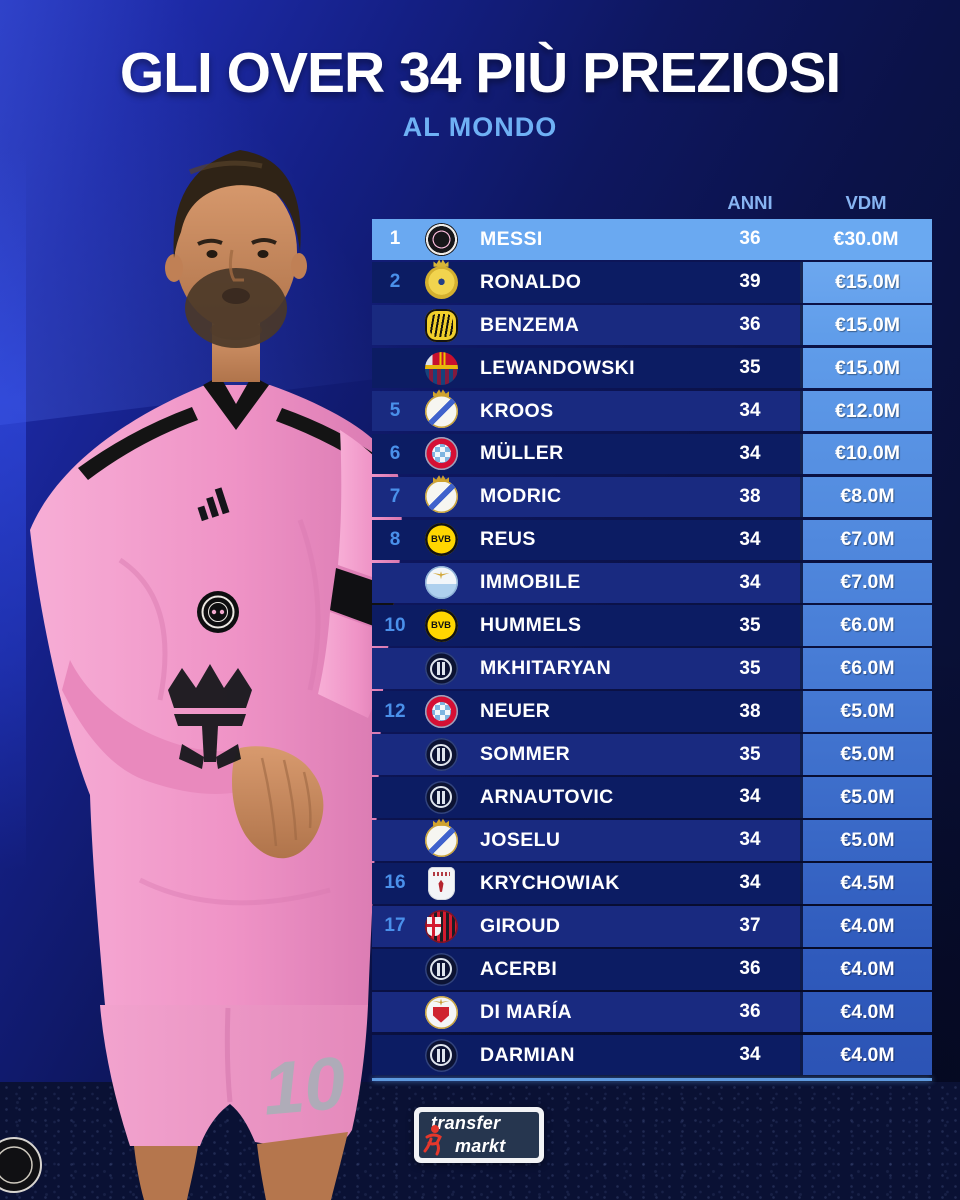 This screenshot has height=1200, width=960. I want to click on value-cell: €5.0M, so click(866, 711).